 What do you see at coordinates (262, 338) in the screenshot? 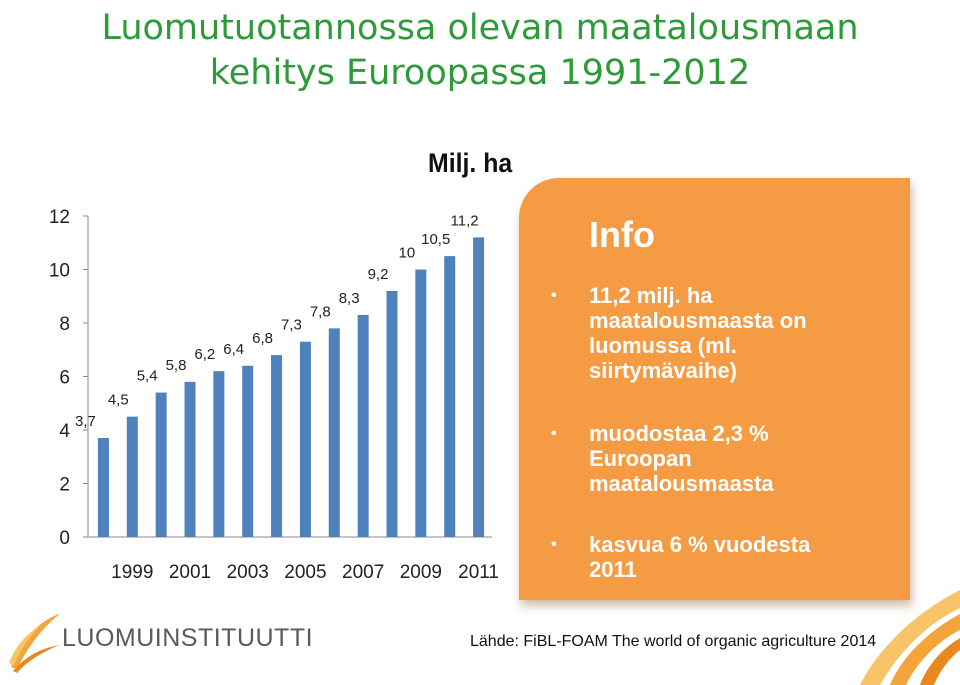
I see `data-label: 6,8` at bounding box center [262, 338].